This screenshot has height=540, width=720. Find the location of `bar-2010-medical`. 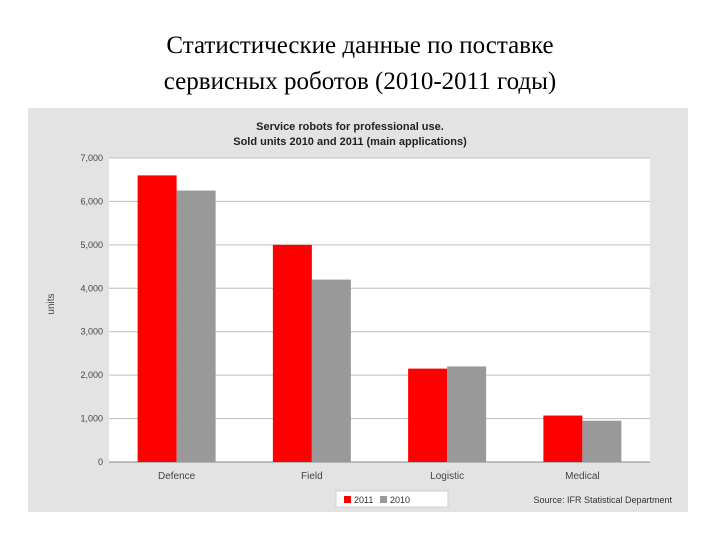

bar-2010-medical is located at coordinates (602, 441).